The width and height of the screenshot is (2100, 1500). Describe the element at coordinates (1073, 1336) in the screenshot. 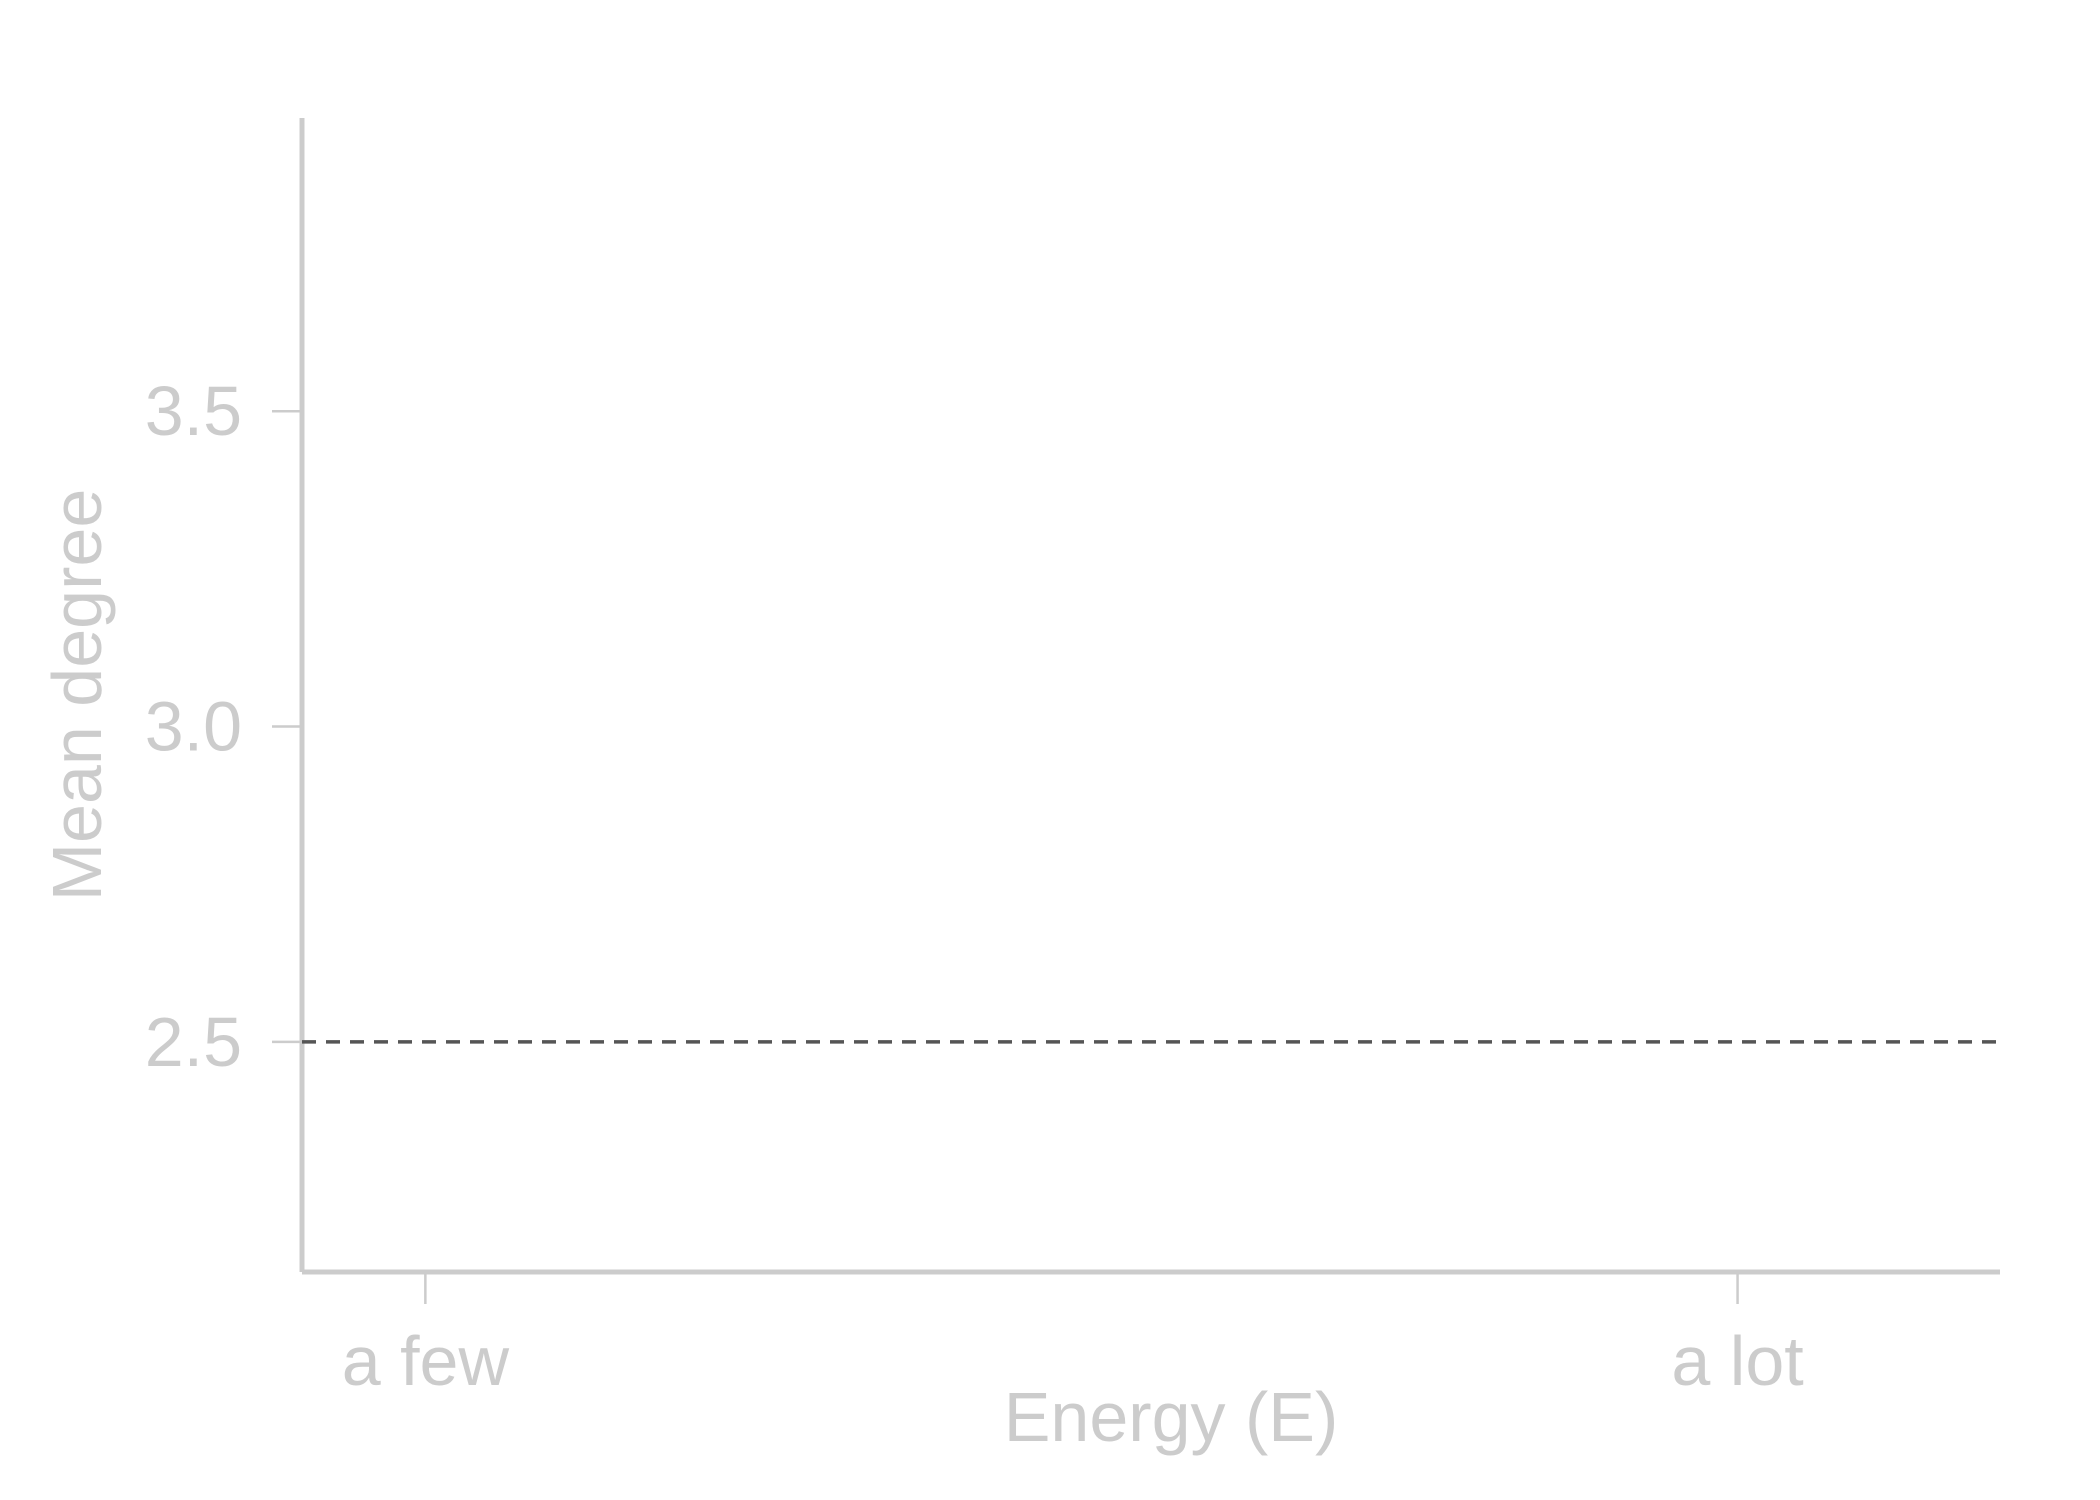

I see `x-axis-ticks: a few a lot` at that location.